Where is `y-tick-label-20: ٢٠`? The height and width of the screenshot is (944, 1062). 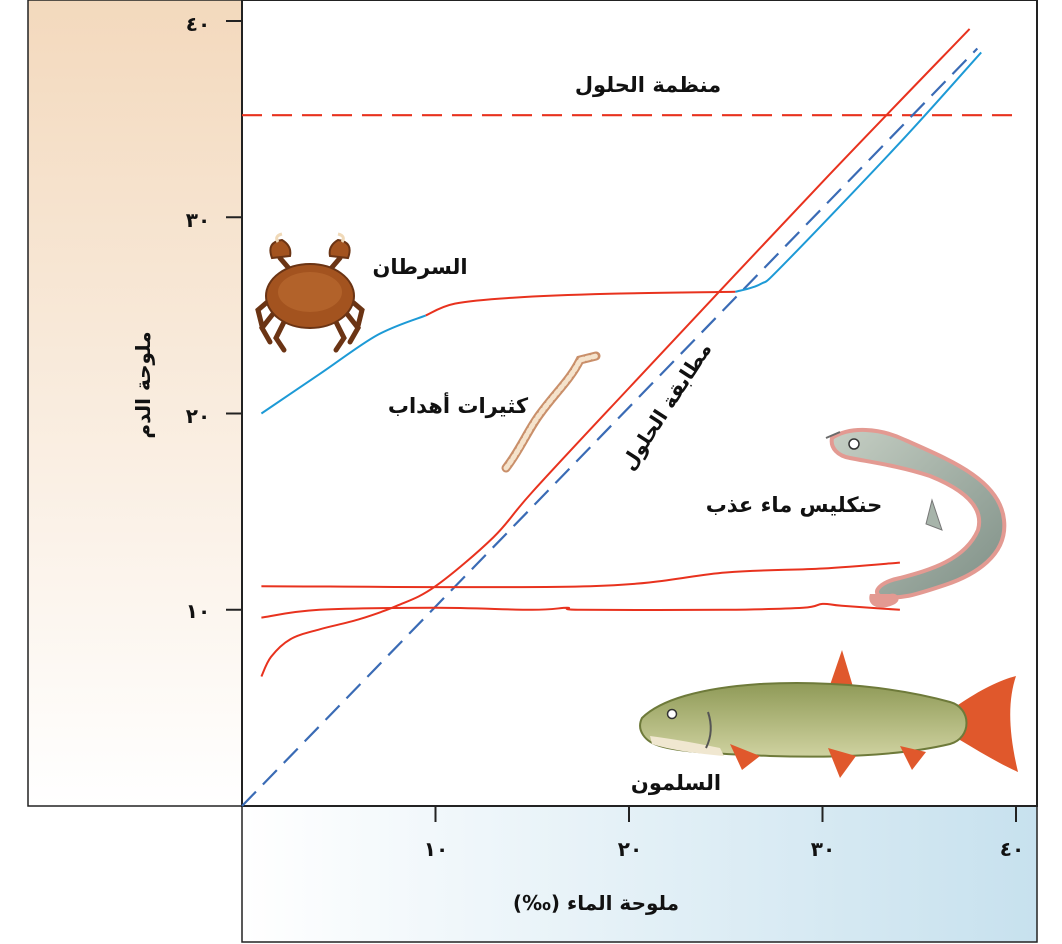
y-tick-label-20: ٢٠ is located at coordinates (198, 416).